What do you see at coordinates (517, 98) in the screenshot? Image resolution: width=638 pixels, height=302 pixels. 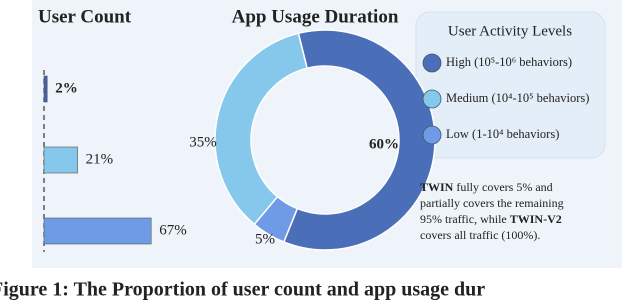 I see `legend-label: Medium (10⁴-10⁵ behaviors)` at bounding box center [517, 98].